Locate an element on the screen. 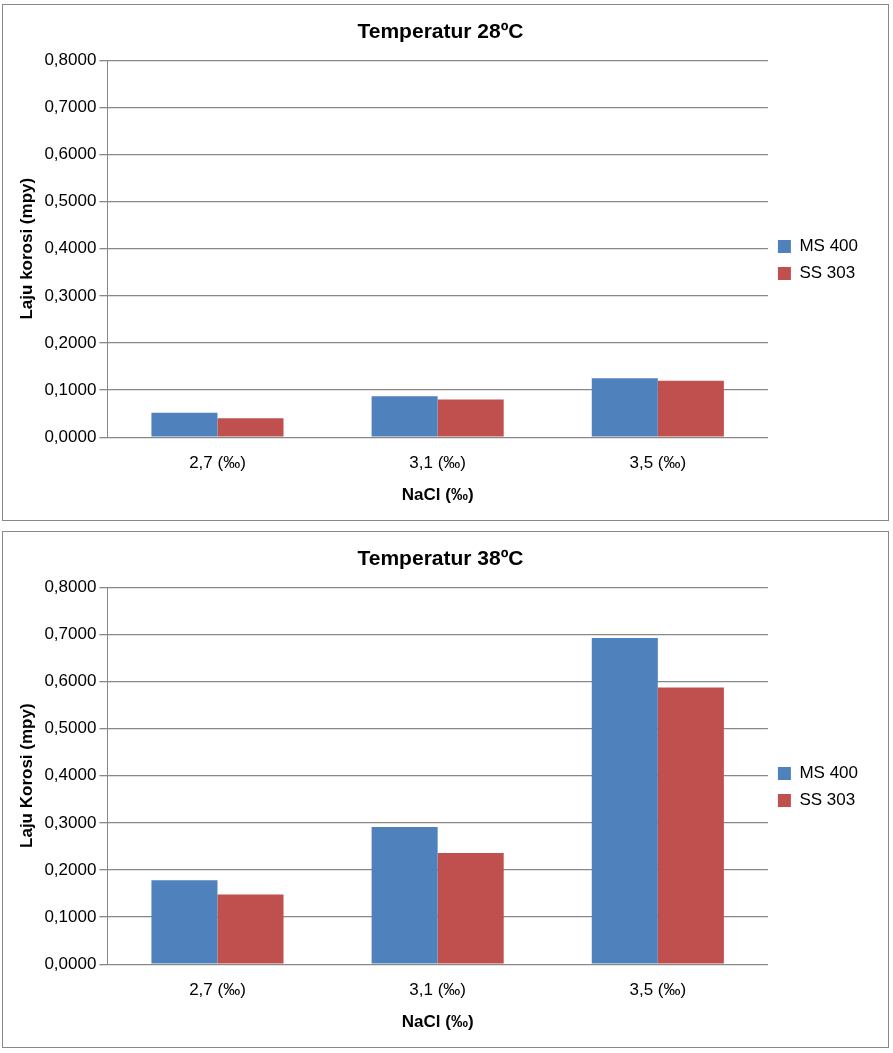  chart-title: Temperatur 28ºC is located at coordinates (440, 31).